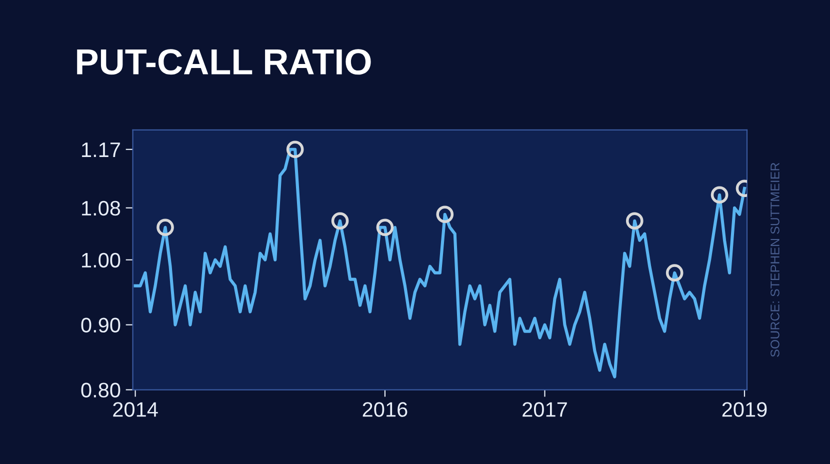  What do you see at coordinates (385, 409) in the screenshot?
I see `x-tick-label: 2016` at bounding box center [385, 409].